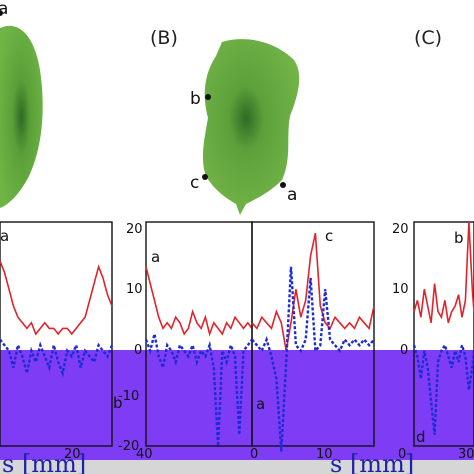 The height and width of the screenshot is (474, 474). Describe the element at coordinates (199, 301) in the screenshot. I see `series-b-red` at that location.